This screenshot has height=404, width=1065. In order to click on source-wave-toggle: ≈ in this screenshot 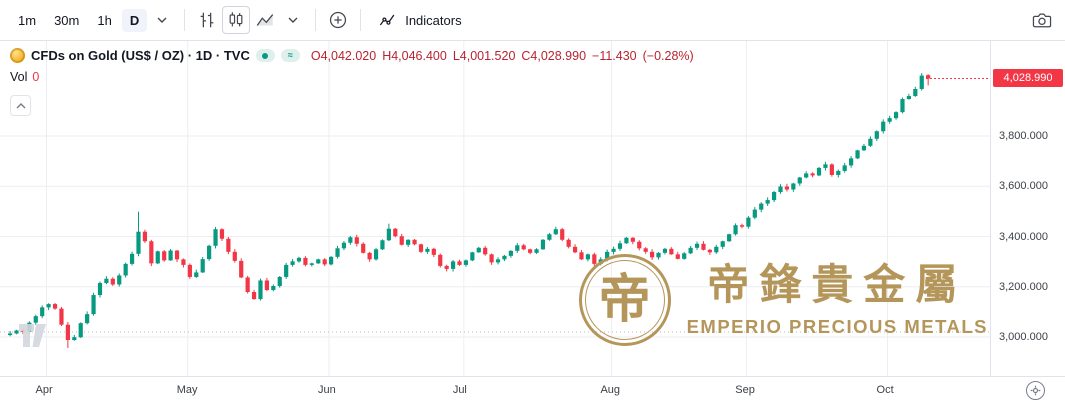, I will do `click(290, 55)`.